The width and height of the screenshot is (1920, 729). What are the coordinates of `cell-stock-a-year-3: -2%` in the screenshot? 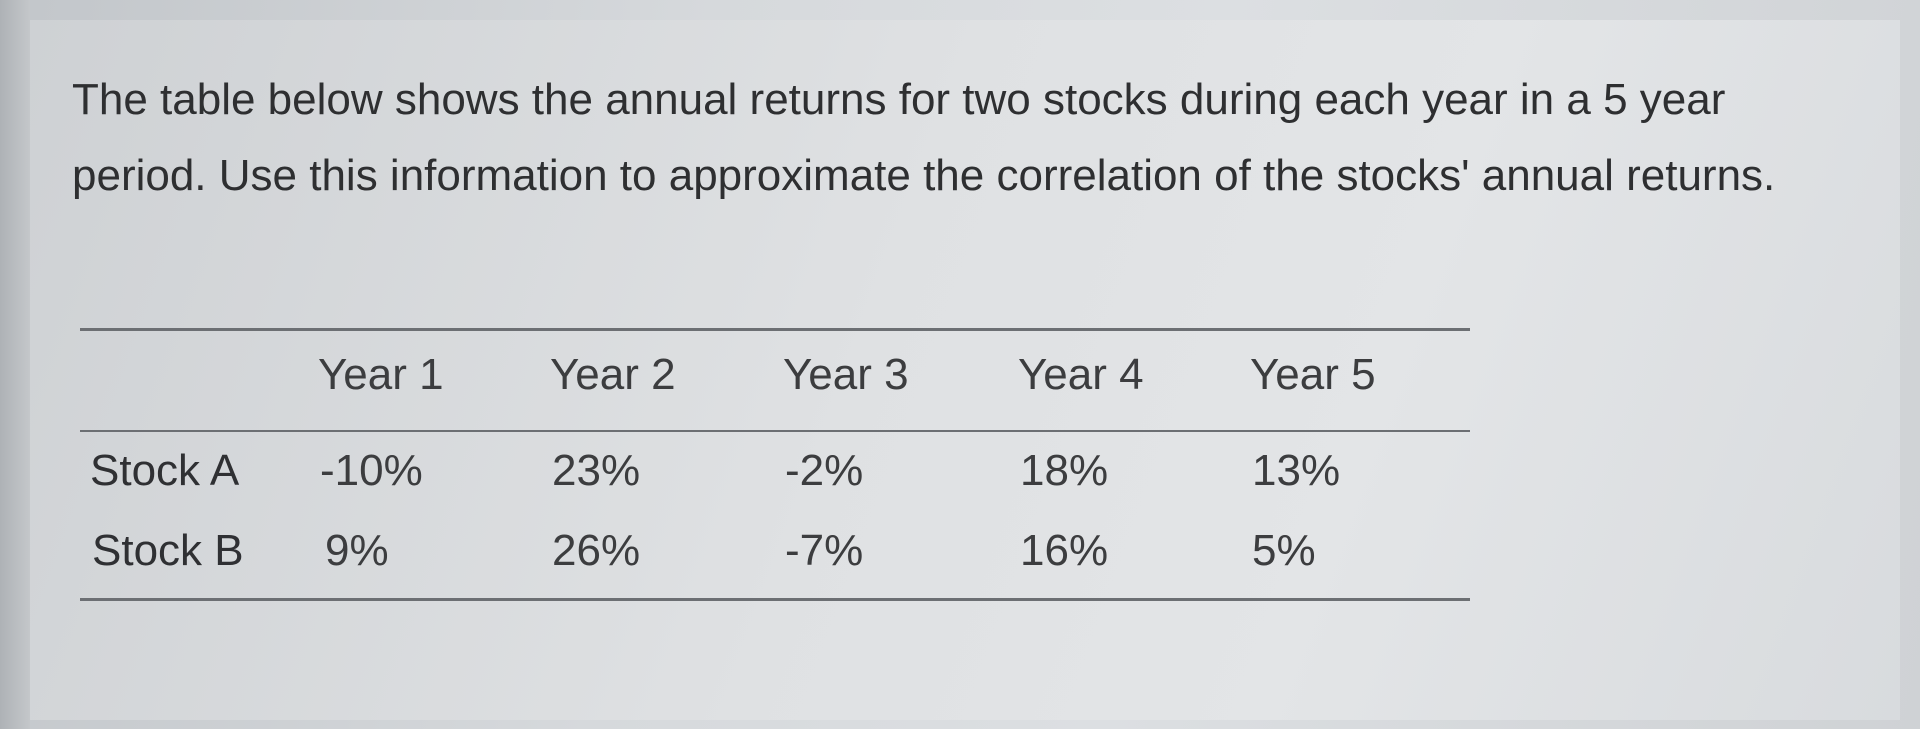 It's located at (824, 470).